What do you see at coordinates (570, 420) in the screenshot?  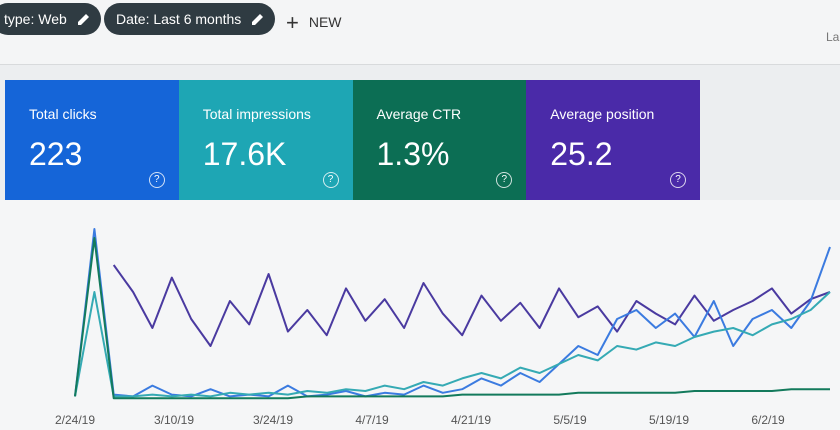 I see `x-tick-label: 5/5/19` at bounding box center [570, 420].